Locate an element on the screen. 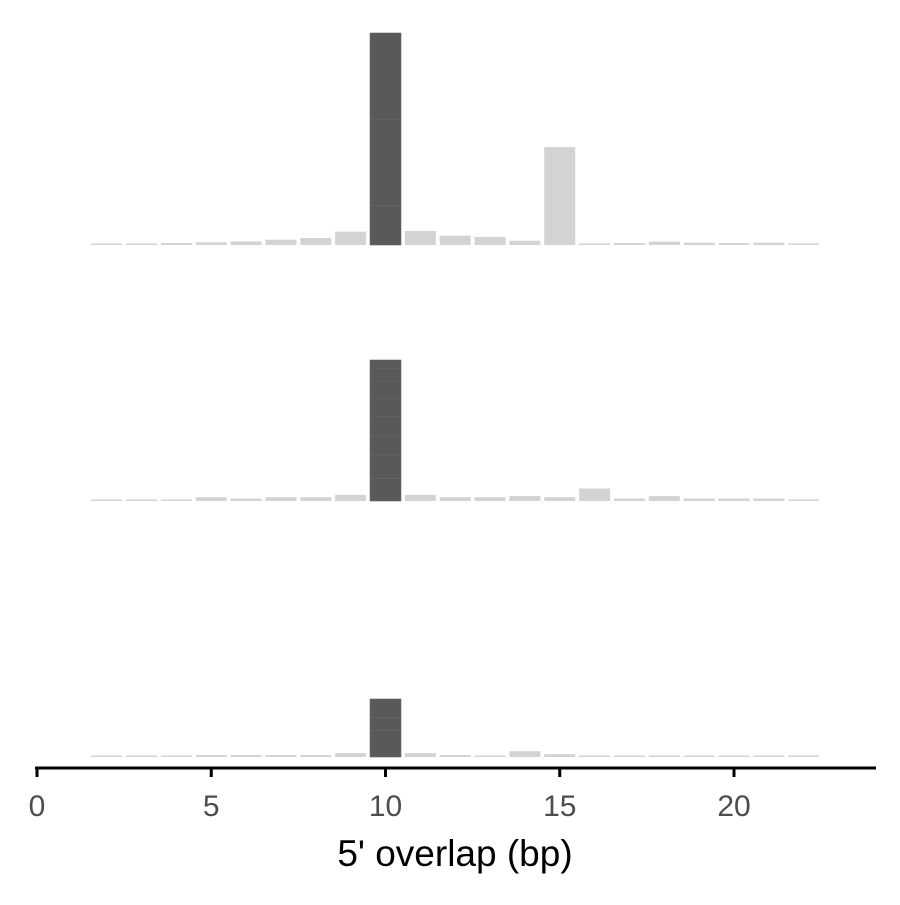 Image resolution: width=900 pixels, height=905 pixels. bar-panel2-x20 is located at coordinates (734, 499).